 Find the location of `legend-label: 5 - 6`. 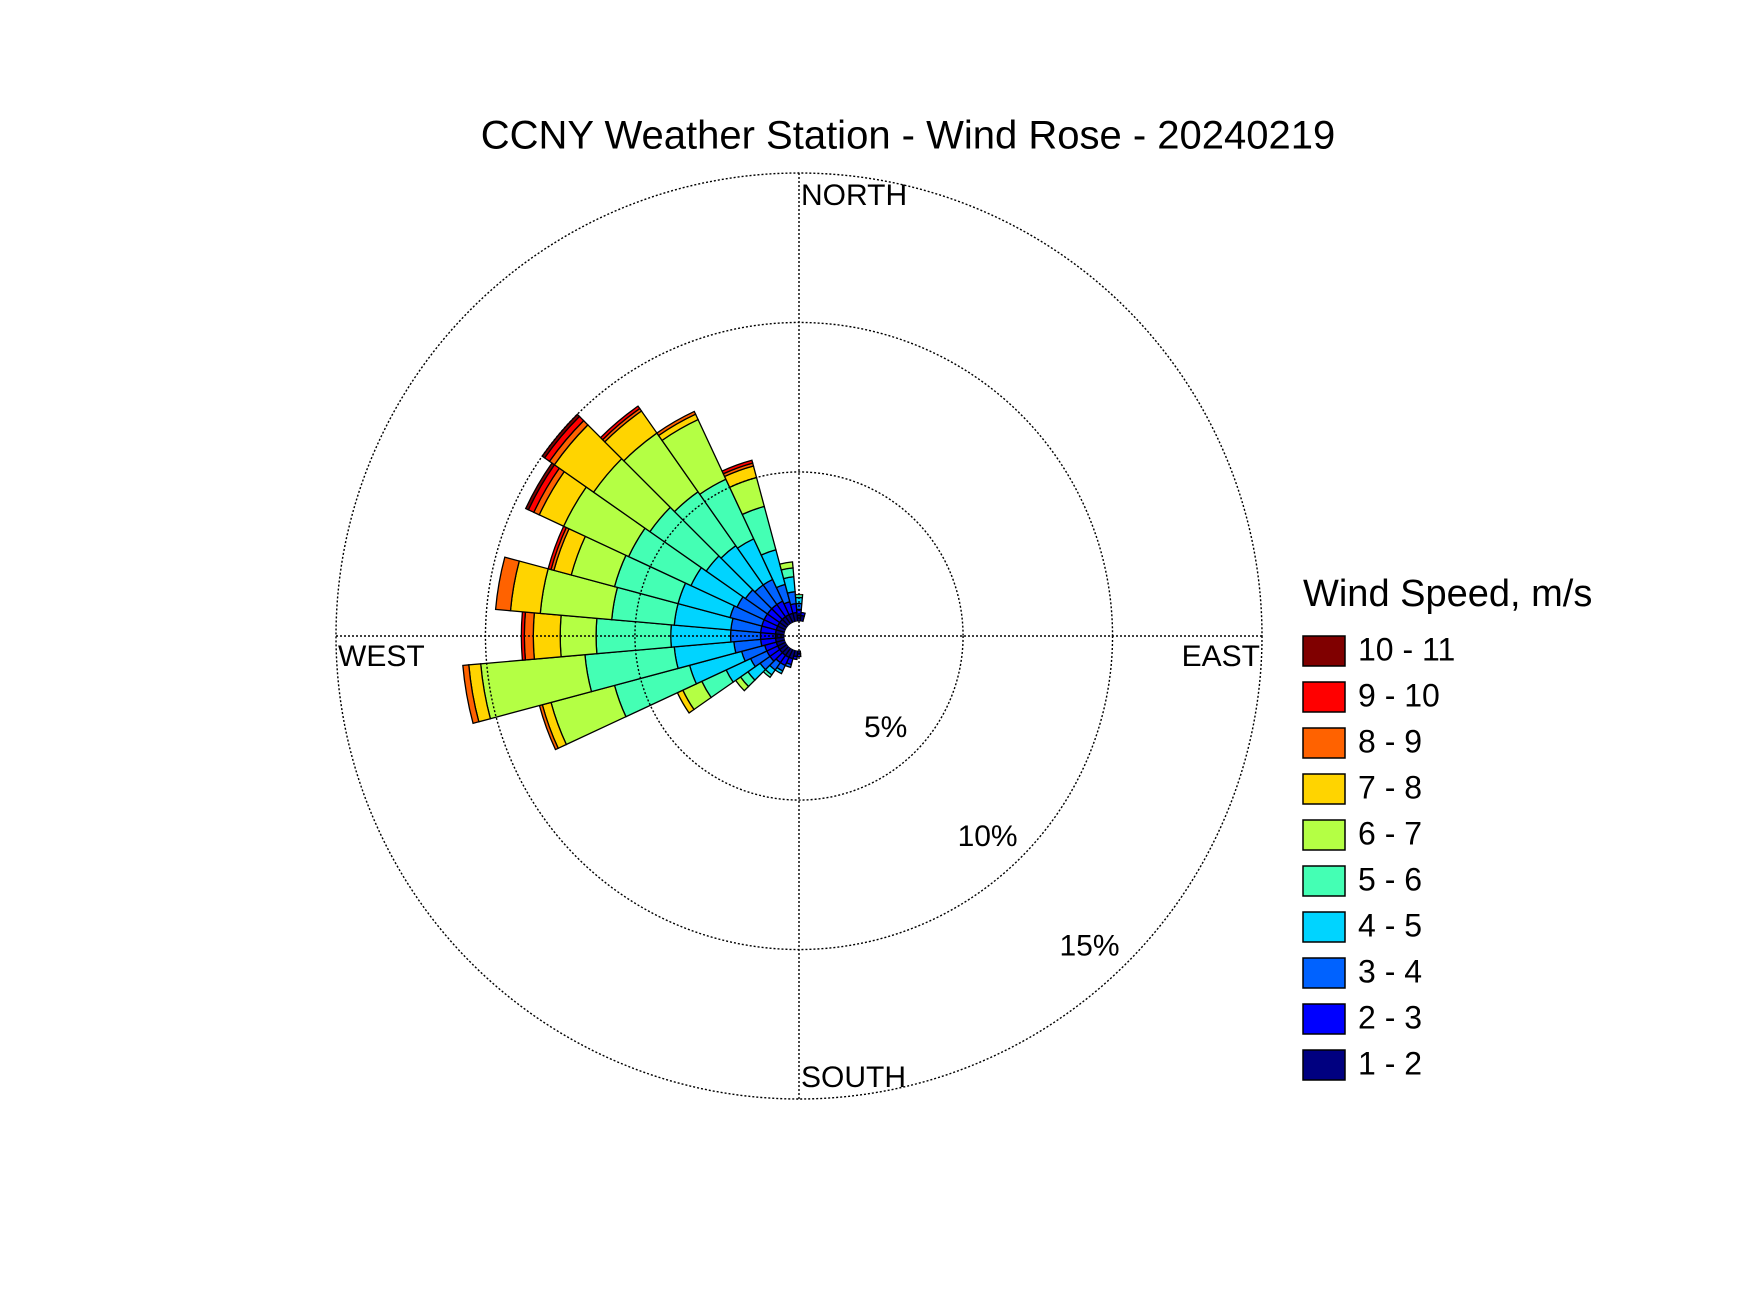

legend-label: 5 - 6 is located at coordinates (1390, 879).